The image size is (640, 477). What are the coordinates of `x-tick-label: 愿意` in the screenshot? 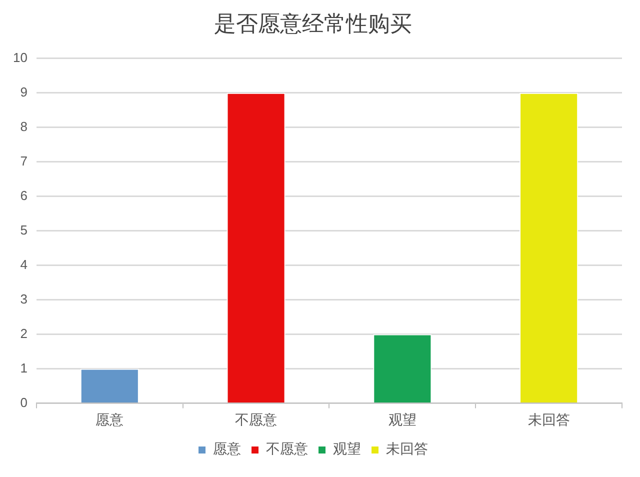 It's located at (110, 420).